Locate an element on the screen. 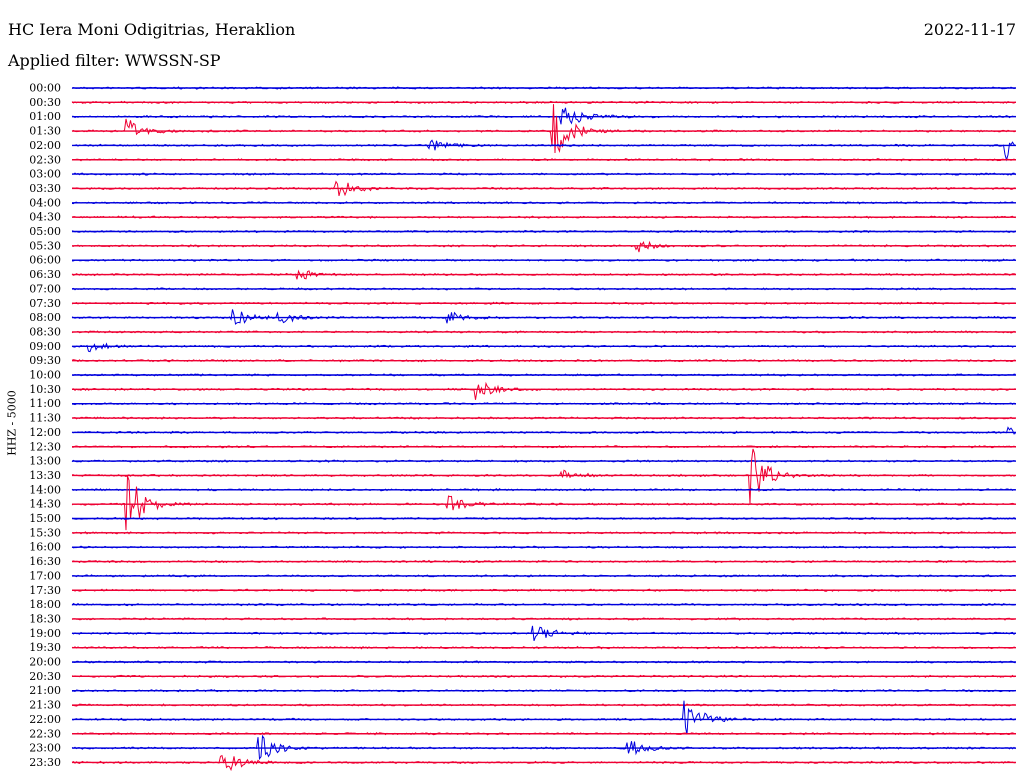  time-label: 07:30 is located at coordinates (45, 303).